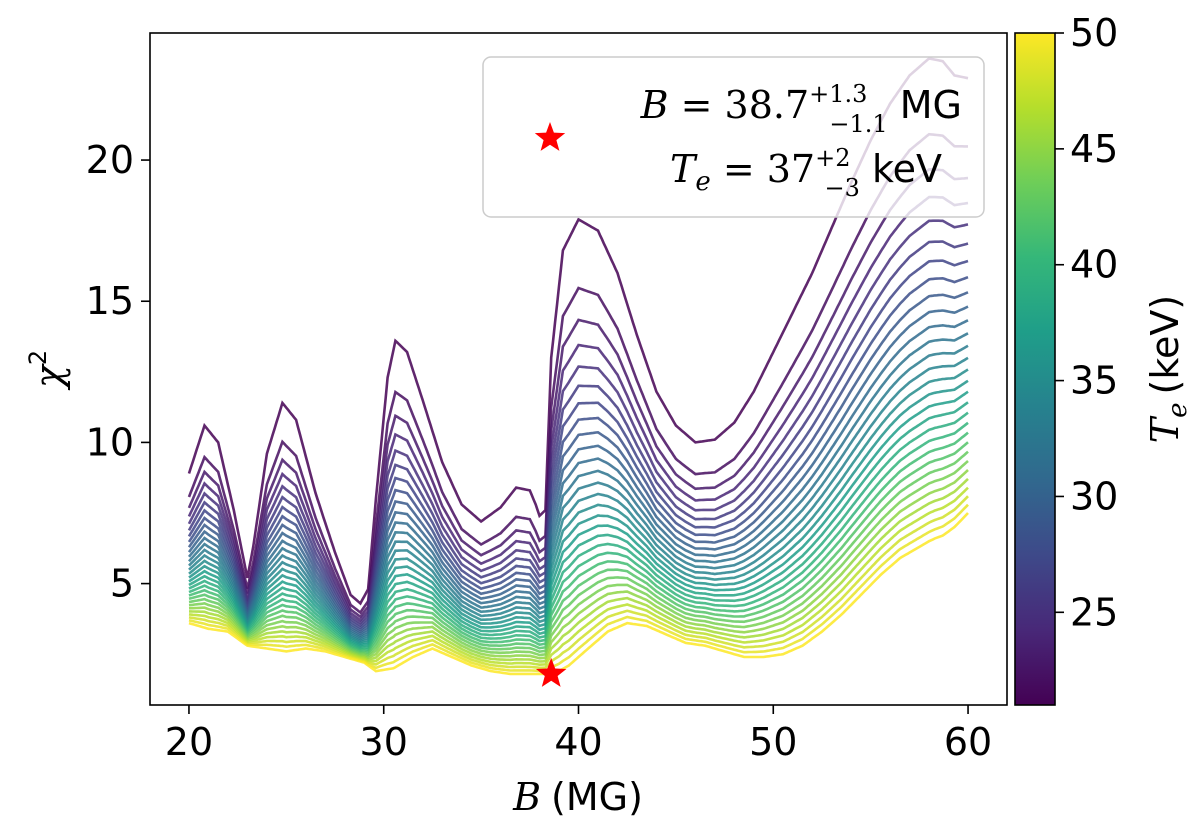 Image resolution: width=1200 pixels, height=838 pixels. What do you see at coordinates (1094, 149) in the screenshot?
I see `colorbar-tick-label: 45` at bounding box center [1094, 149].